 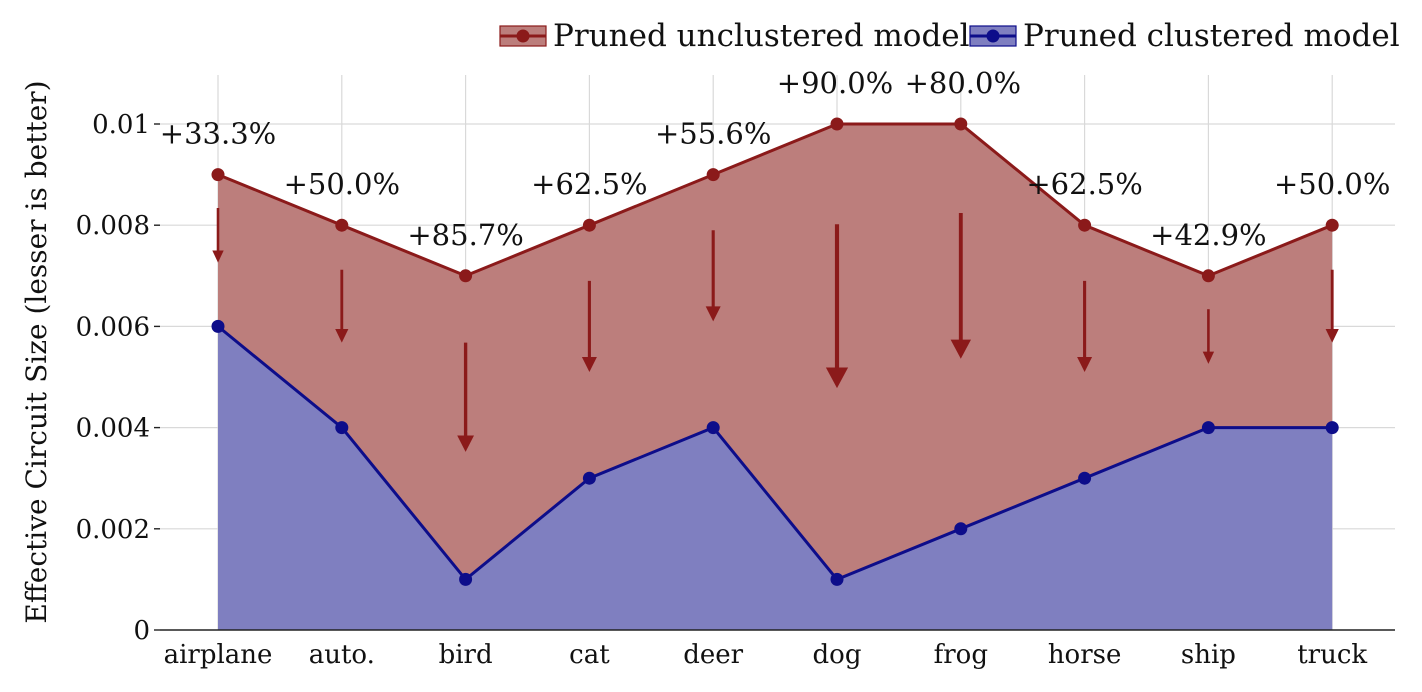 What do you see at coordinates (218, 134) in the screenshot?
I see `percent-annotation: +33.3%` at bounding box center [218, 134].